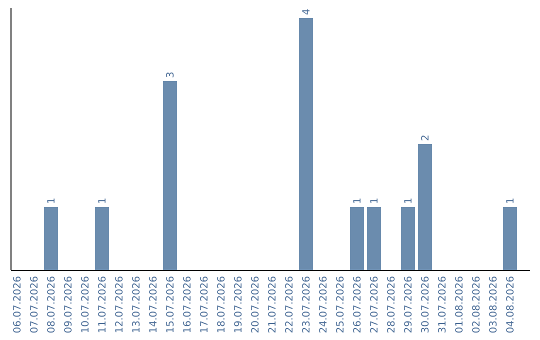 The width and height of the screenshot is (540, 340). Describe the element at coordinates (52, 305) in the screenshot. I see `x-tick-label: 08.07.2026` at that location.